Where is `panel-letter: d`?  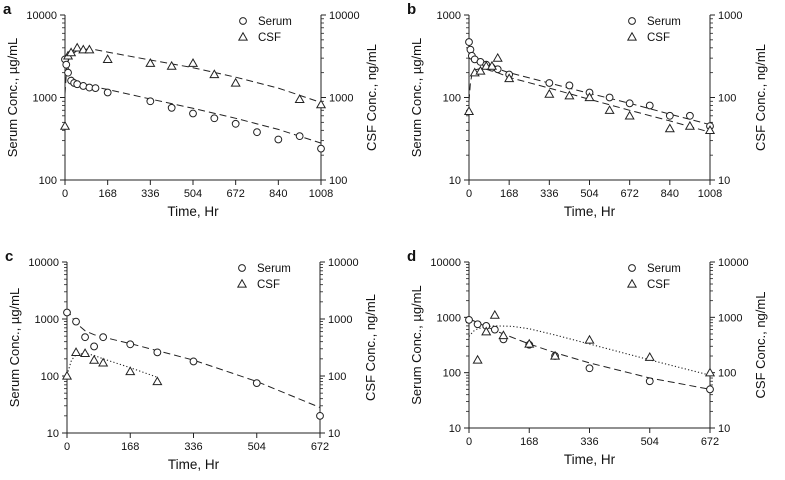 panel-letter: d is located at coordinates (411, 256).